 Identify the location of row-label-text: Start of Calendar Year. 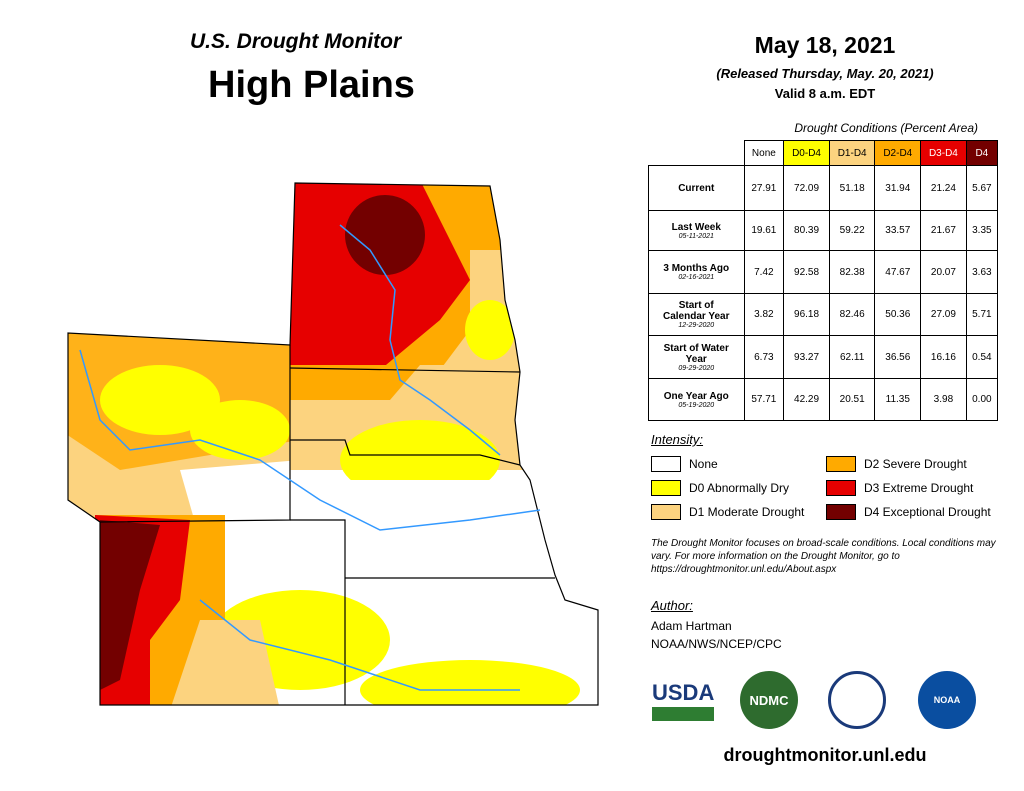
(696, 311).